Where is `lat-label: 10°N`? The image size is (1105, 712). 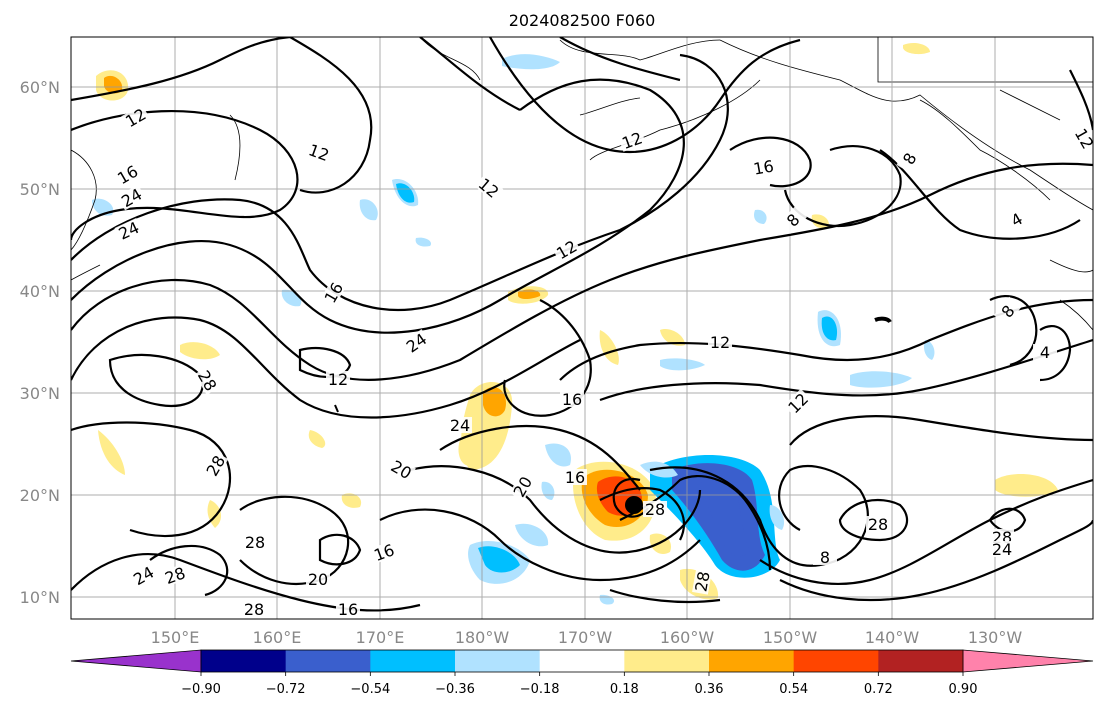 lat-label: 10°N is located at coordinates (40, 597).